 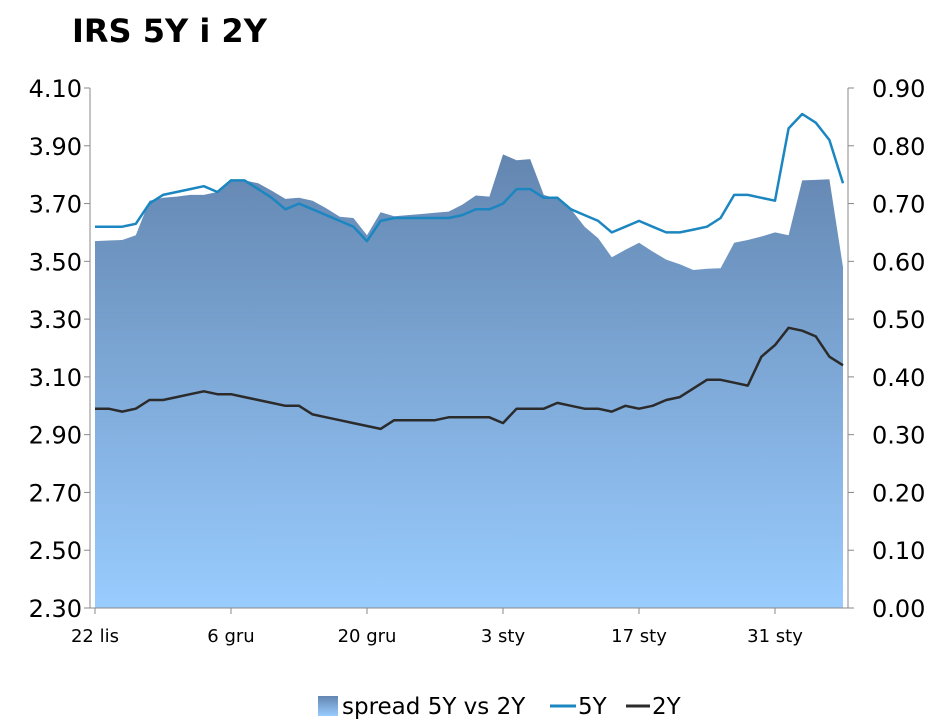 What do you see at coordinates (898, 147) in the screenshot?
I see `right-tick-label: 0.80` at bounding box center [898, 147].